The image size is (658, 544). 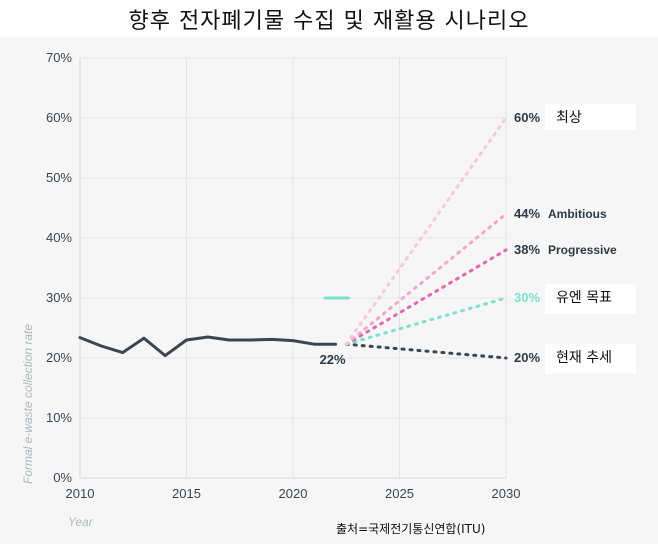 I want to click on x-tick-label: 2015, so click(x=186, y=493).